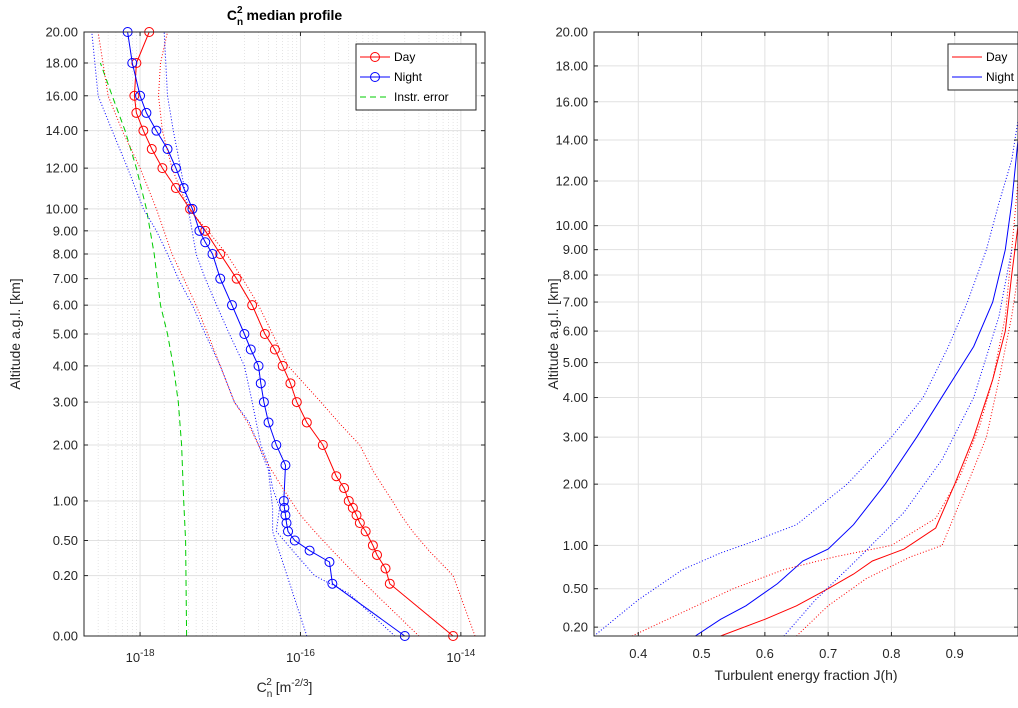 The width and height of the screenshot is (1018, 708). Describe the element at coordinates (575, 302) in the screenshot. I see `y-tick-label: 7.00` at that location.